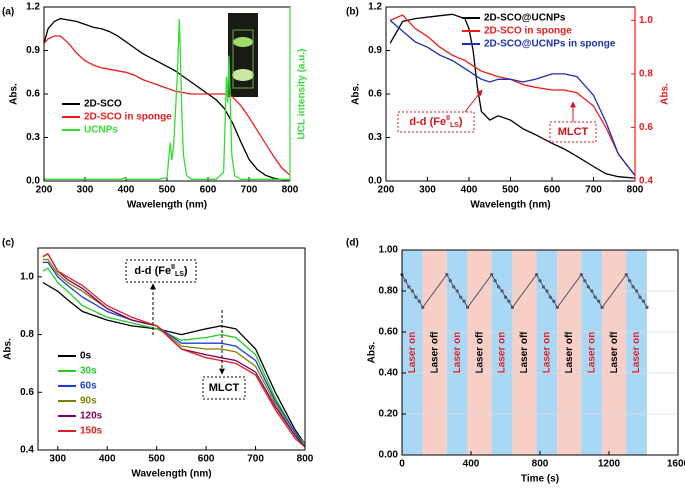 This screenshot has width=685, height=491. What do you see at coordinates (27, 276) in the screenshot?
I see `y-tick-label: 1.0` at bounding box center [27, 276].